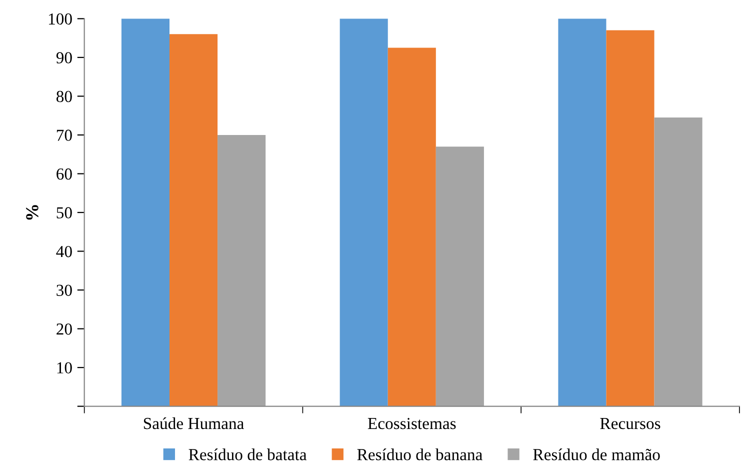 The height and width of the screenshot is (467, 753). Describe the element at coordinates (32, 212) in the screenshot. I see `y-axis-title: %` at that location.